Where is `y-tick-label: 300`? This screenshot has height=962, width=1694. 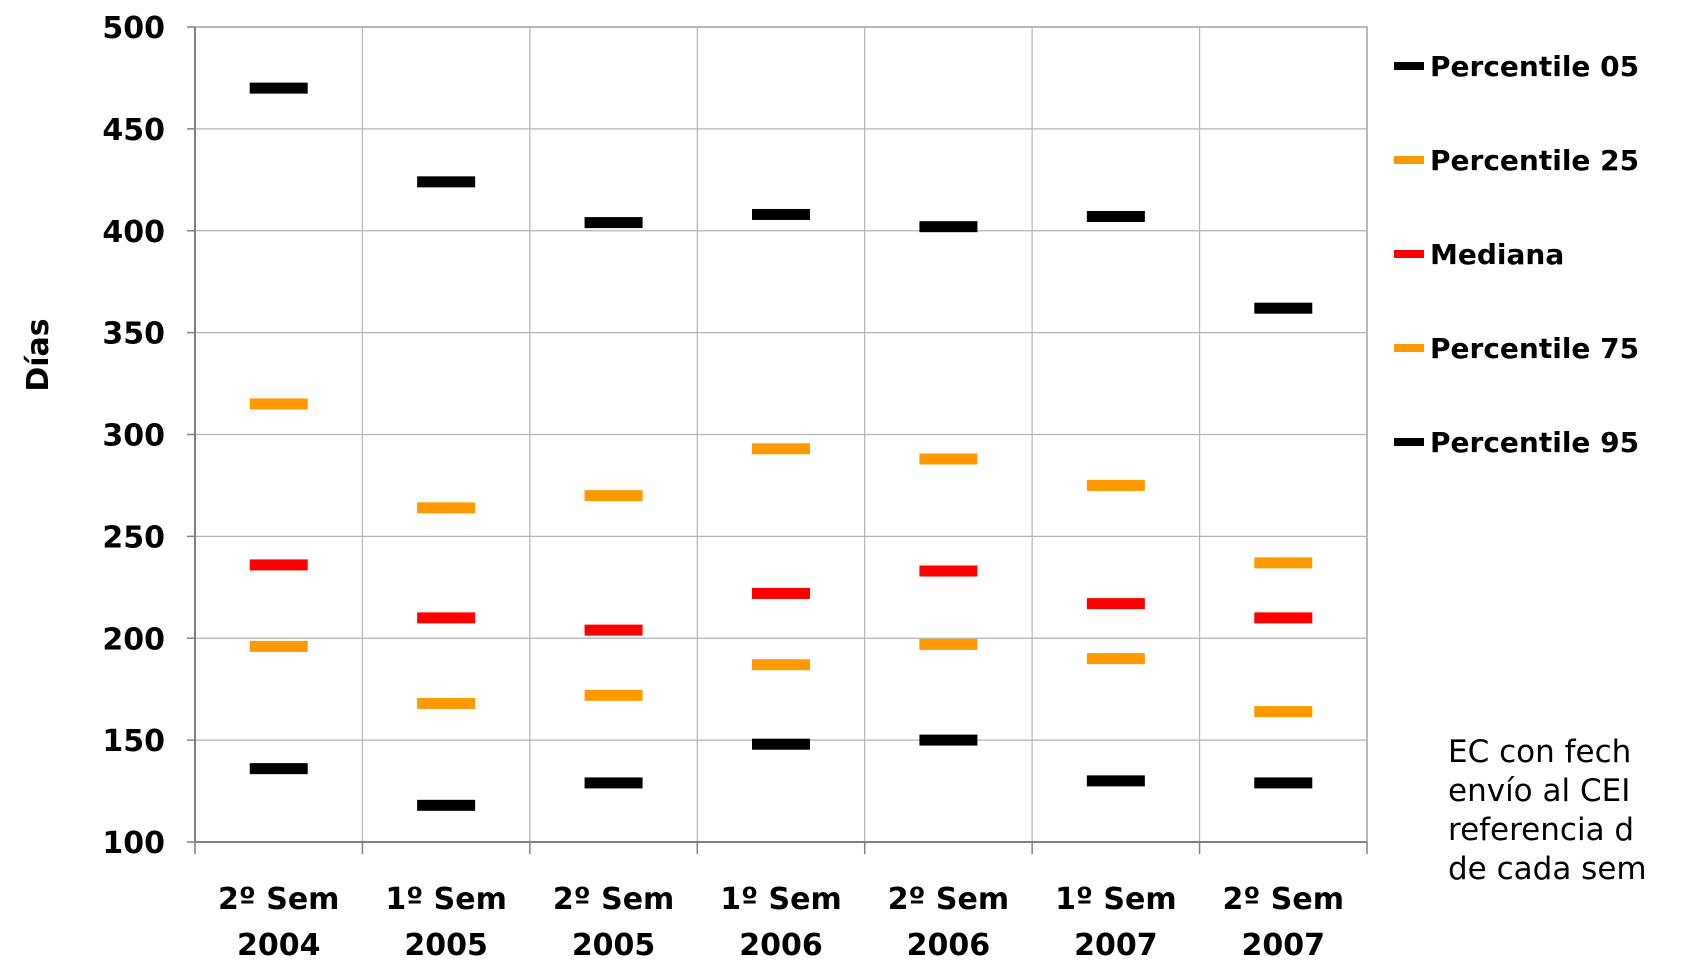 y-tick-label: 300 is located at coordinates (133, 436).